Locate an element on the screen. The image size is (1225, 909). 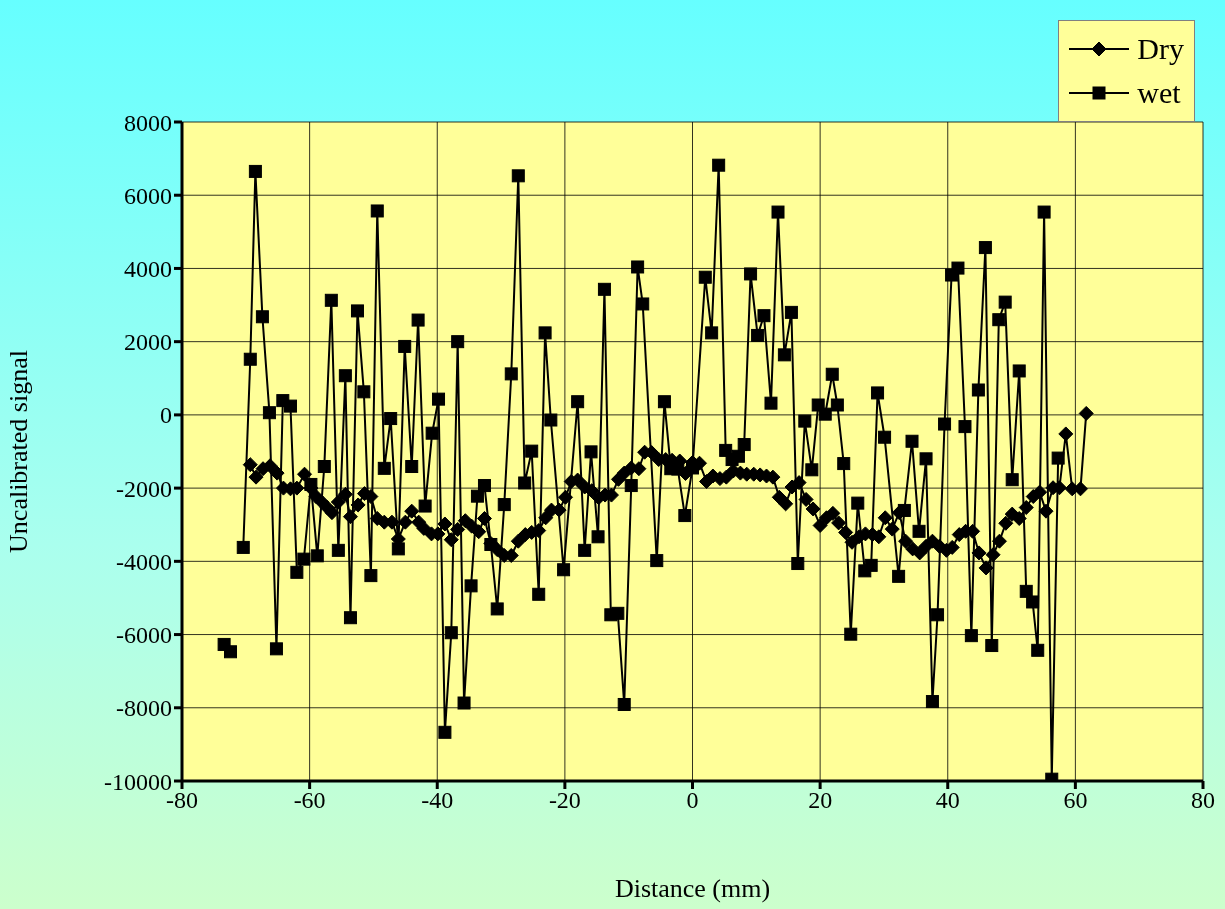
x-tick-label: 60 is located at coordinates (1075, 800).